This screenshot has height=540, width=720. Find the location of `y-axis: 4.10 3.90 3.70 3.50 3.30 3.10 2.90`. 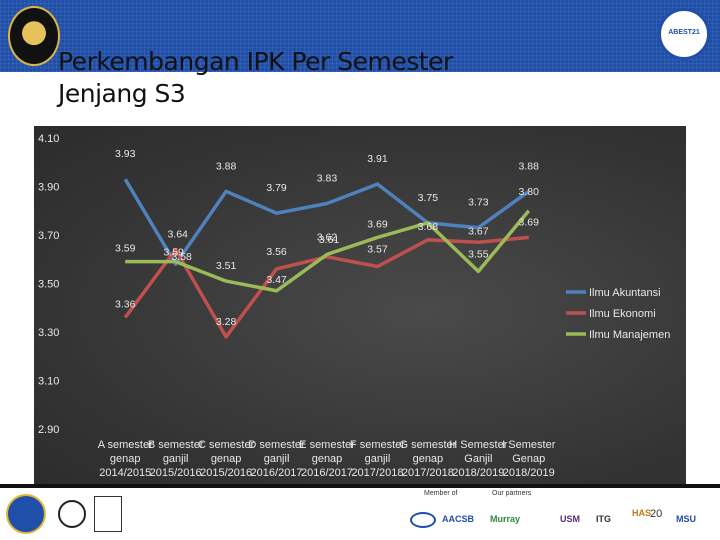

y-axis: 4.10 3.90 3.70 3.50 3.30 3.10 2.90 is located at coordinates (48, 284).